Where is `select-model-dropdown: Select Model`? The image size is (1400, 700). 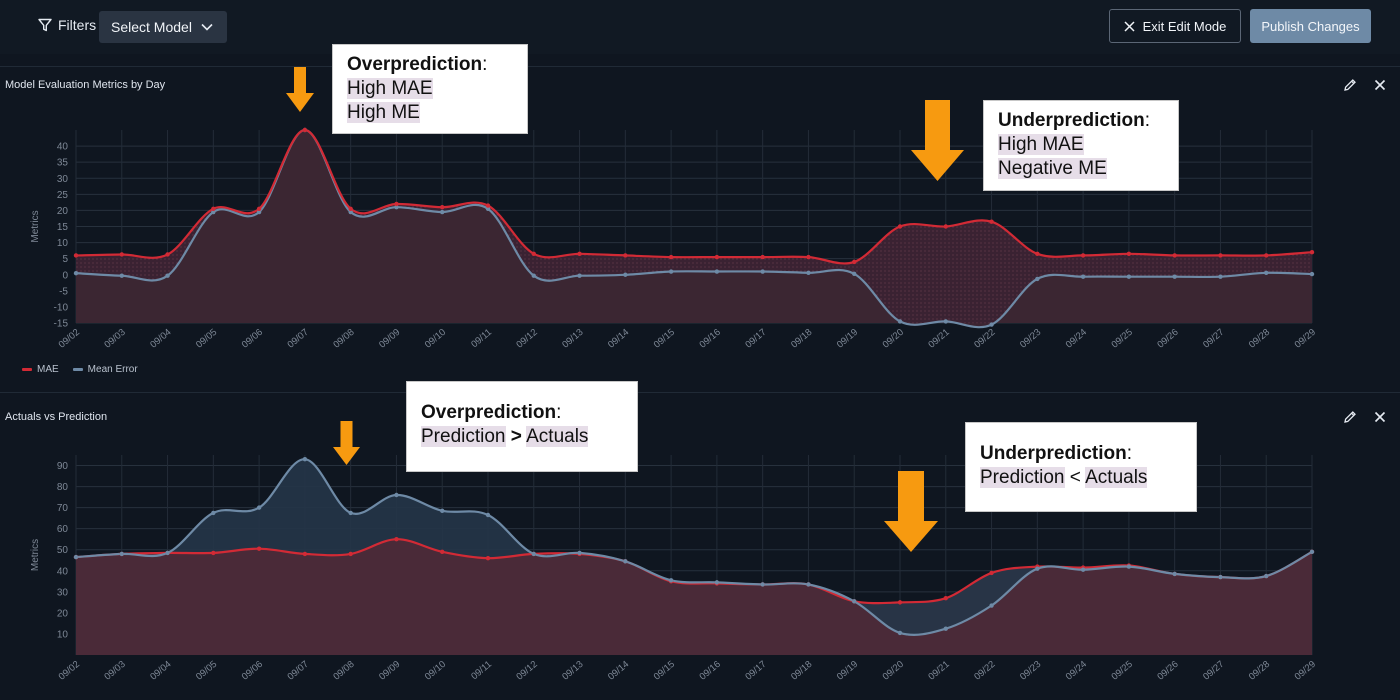 select-model-dropdown: Select Model is located at coordinates (163, 27).